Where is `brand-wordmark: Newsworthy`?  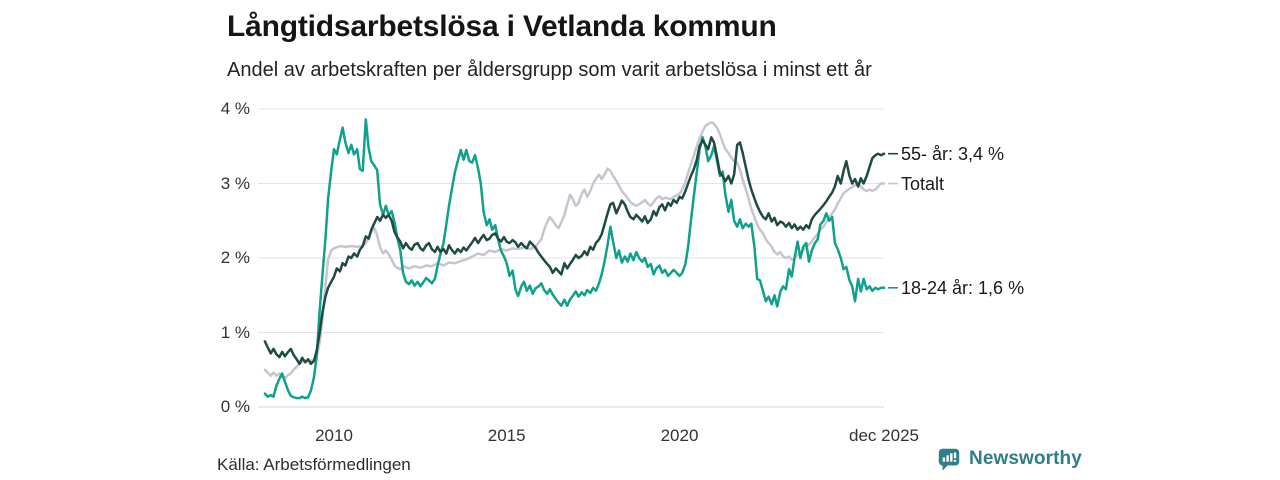
brand-wordmark: Newsworthy is located at coordinates (1025, 458).